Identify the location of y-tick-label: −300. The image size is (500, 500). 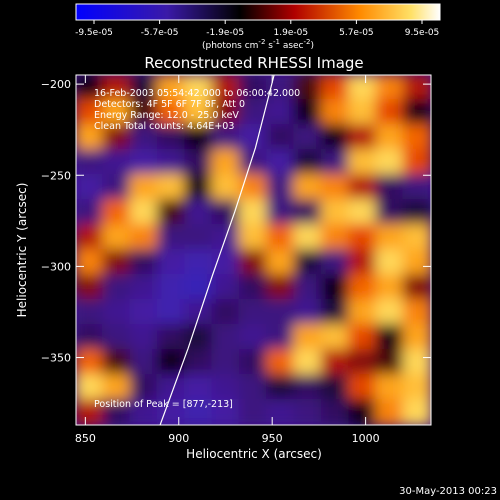
(56, 266).